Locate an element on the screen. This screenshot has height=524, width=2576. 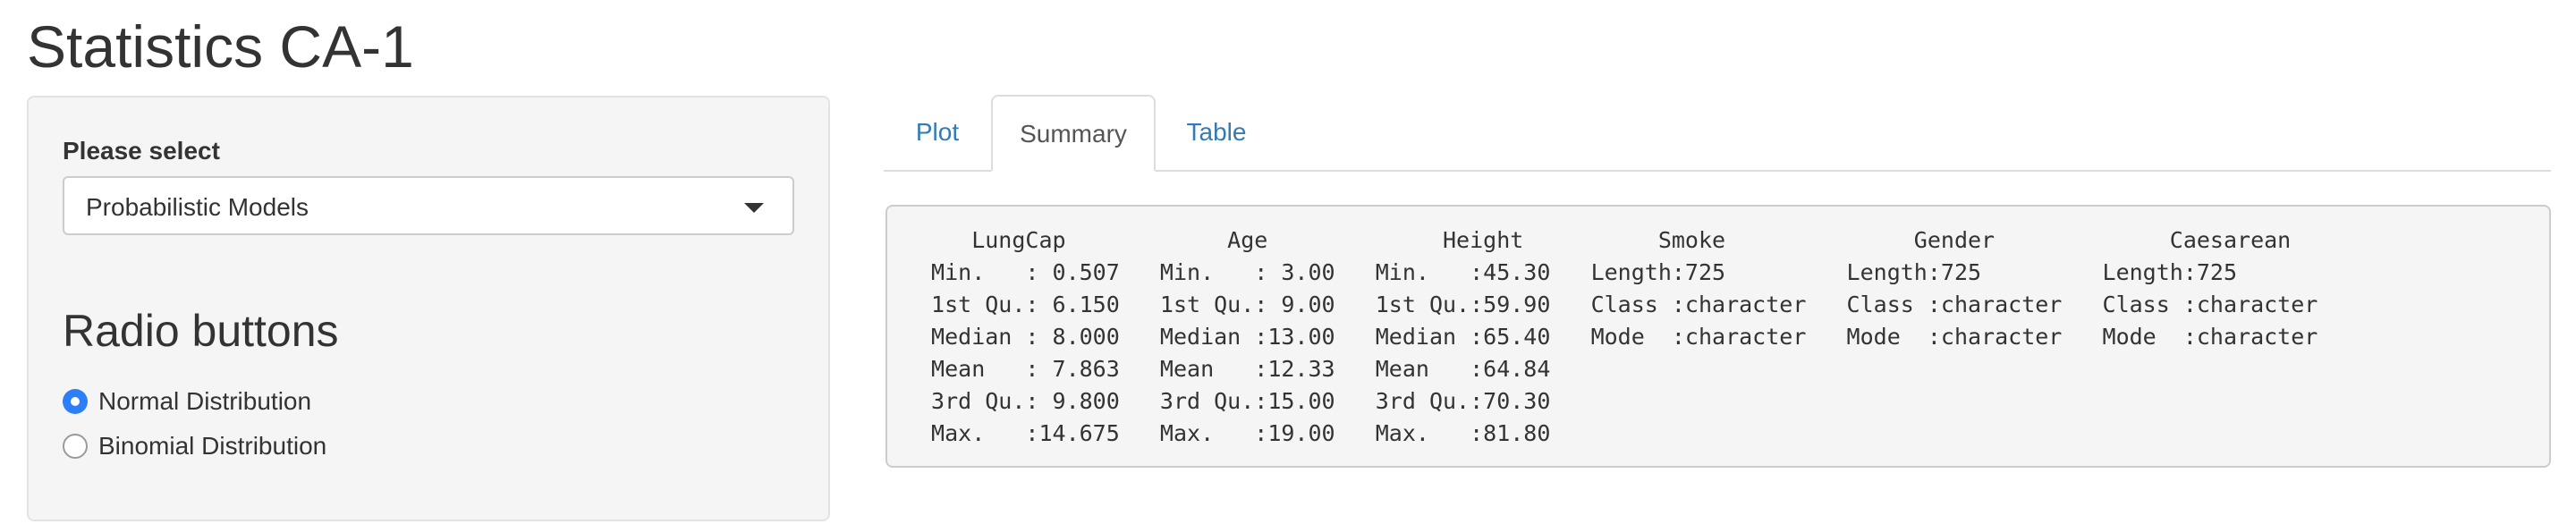
radio-checked-icon is located at coordinates (75, 401).